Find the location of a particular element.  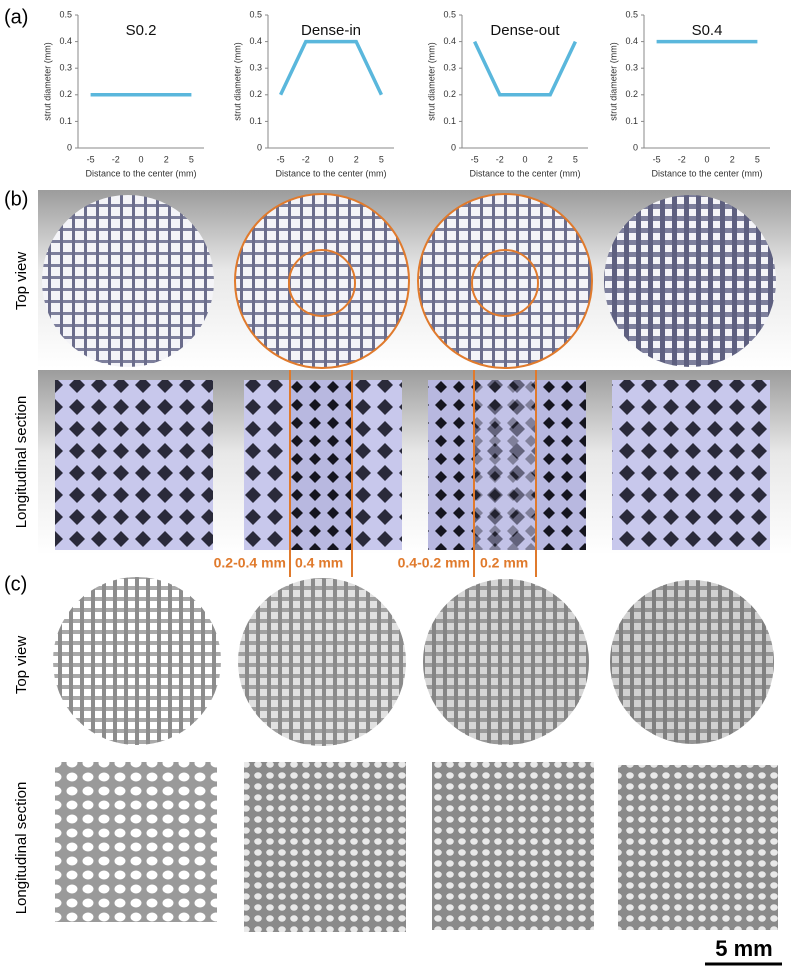

panel-label: (a) is located at coordinates (16, 17).